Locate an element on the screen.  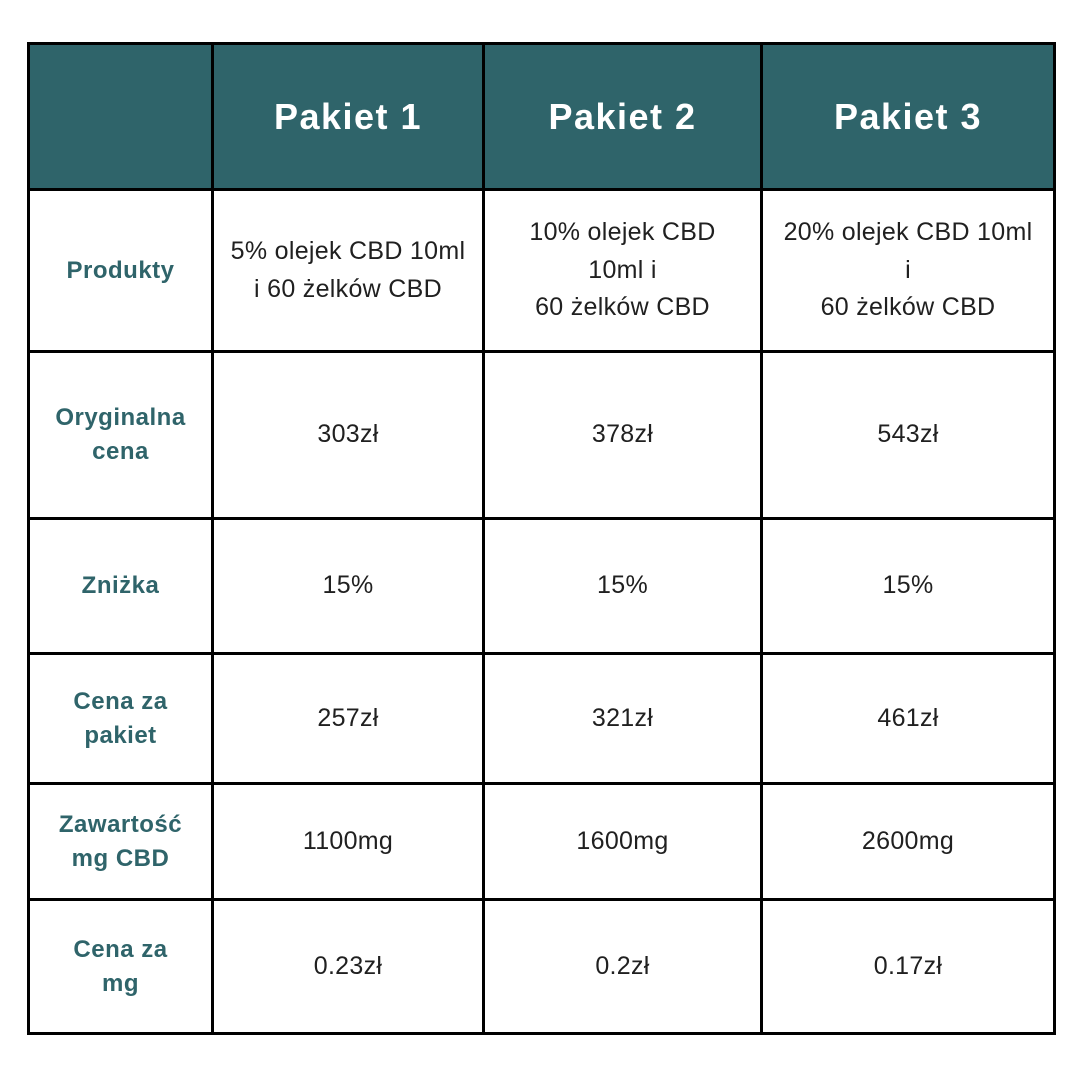
header-row: Pakiet 1 Pakiet 2 Pakiet 3 is located at coordinates (541, 116).